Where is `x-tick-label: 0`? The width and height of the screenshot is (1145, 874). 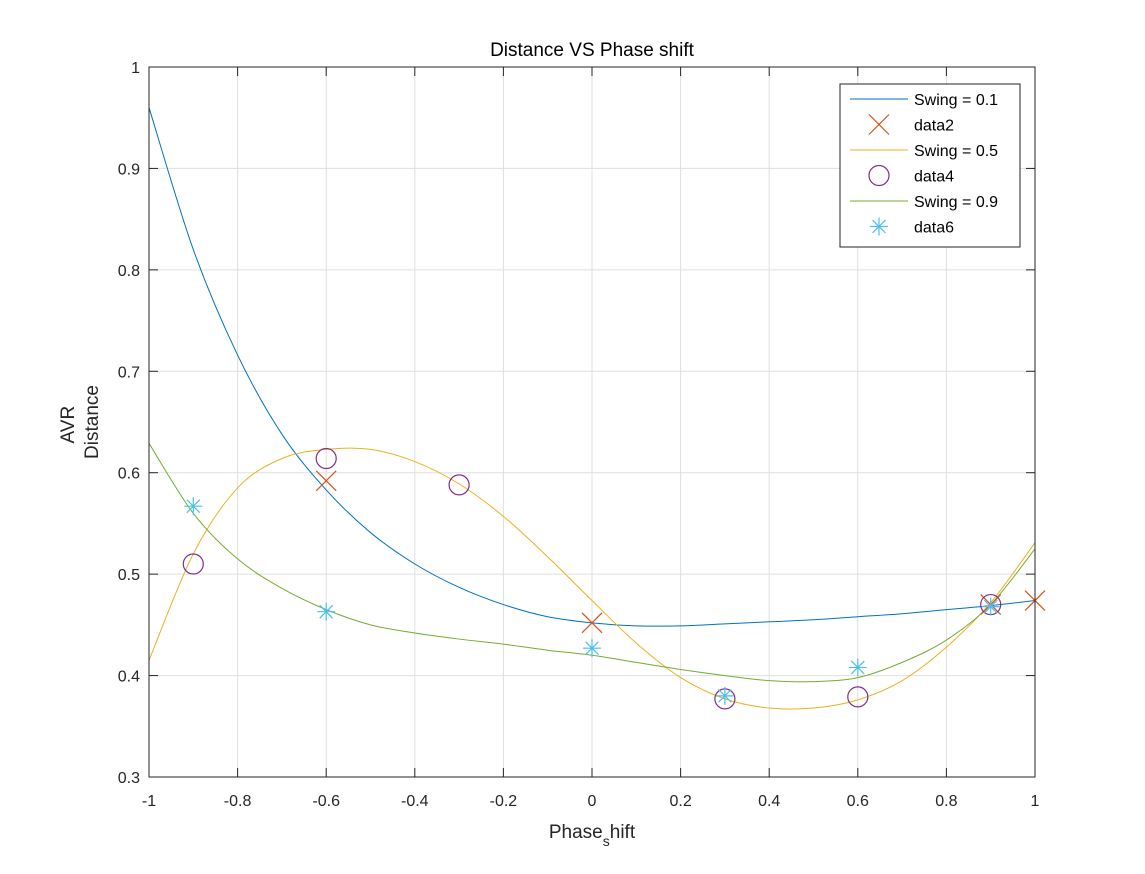 x-tick-label: 0 is located at coordinates (592, 801).